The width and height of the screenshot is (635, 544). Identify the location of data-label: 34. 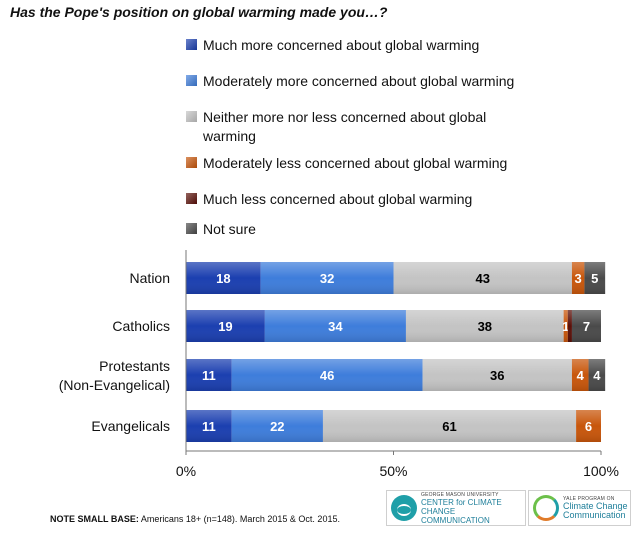
(335, 326).